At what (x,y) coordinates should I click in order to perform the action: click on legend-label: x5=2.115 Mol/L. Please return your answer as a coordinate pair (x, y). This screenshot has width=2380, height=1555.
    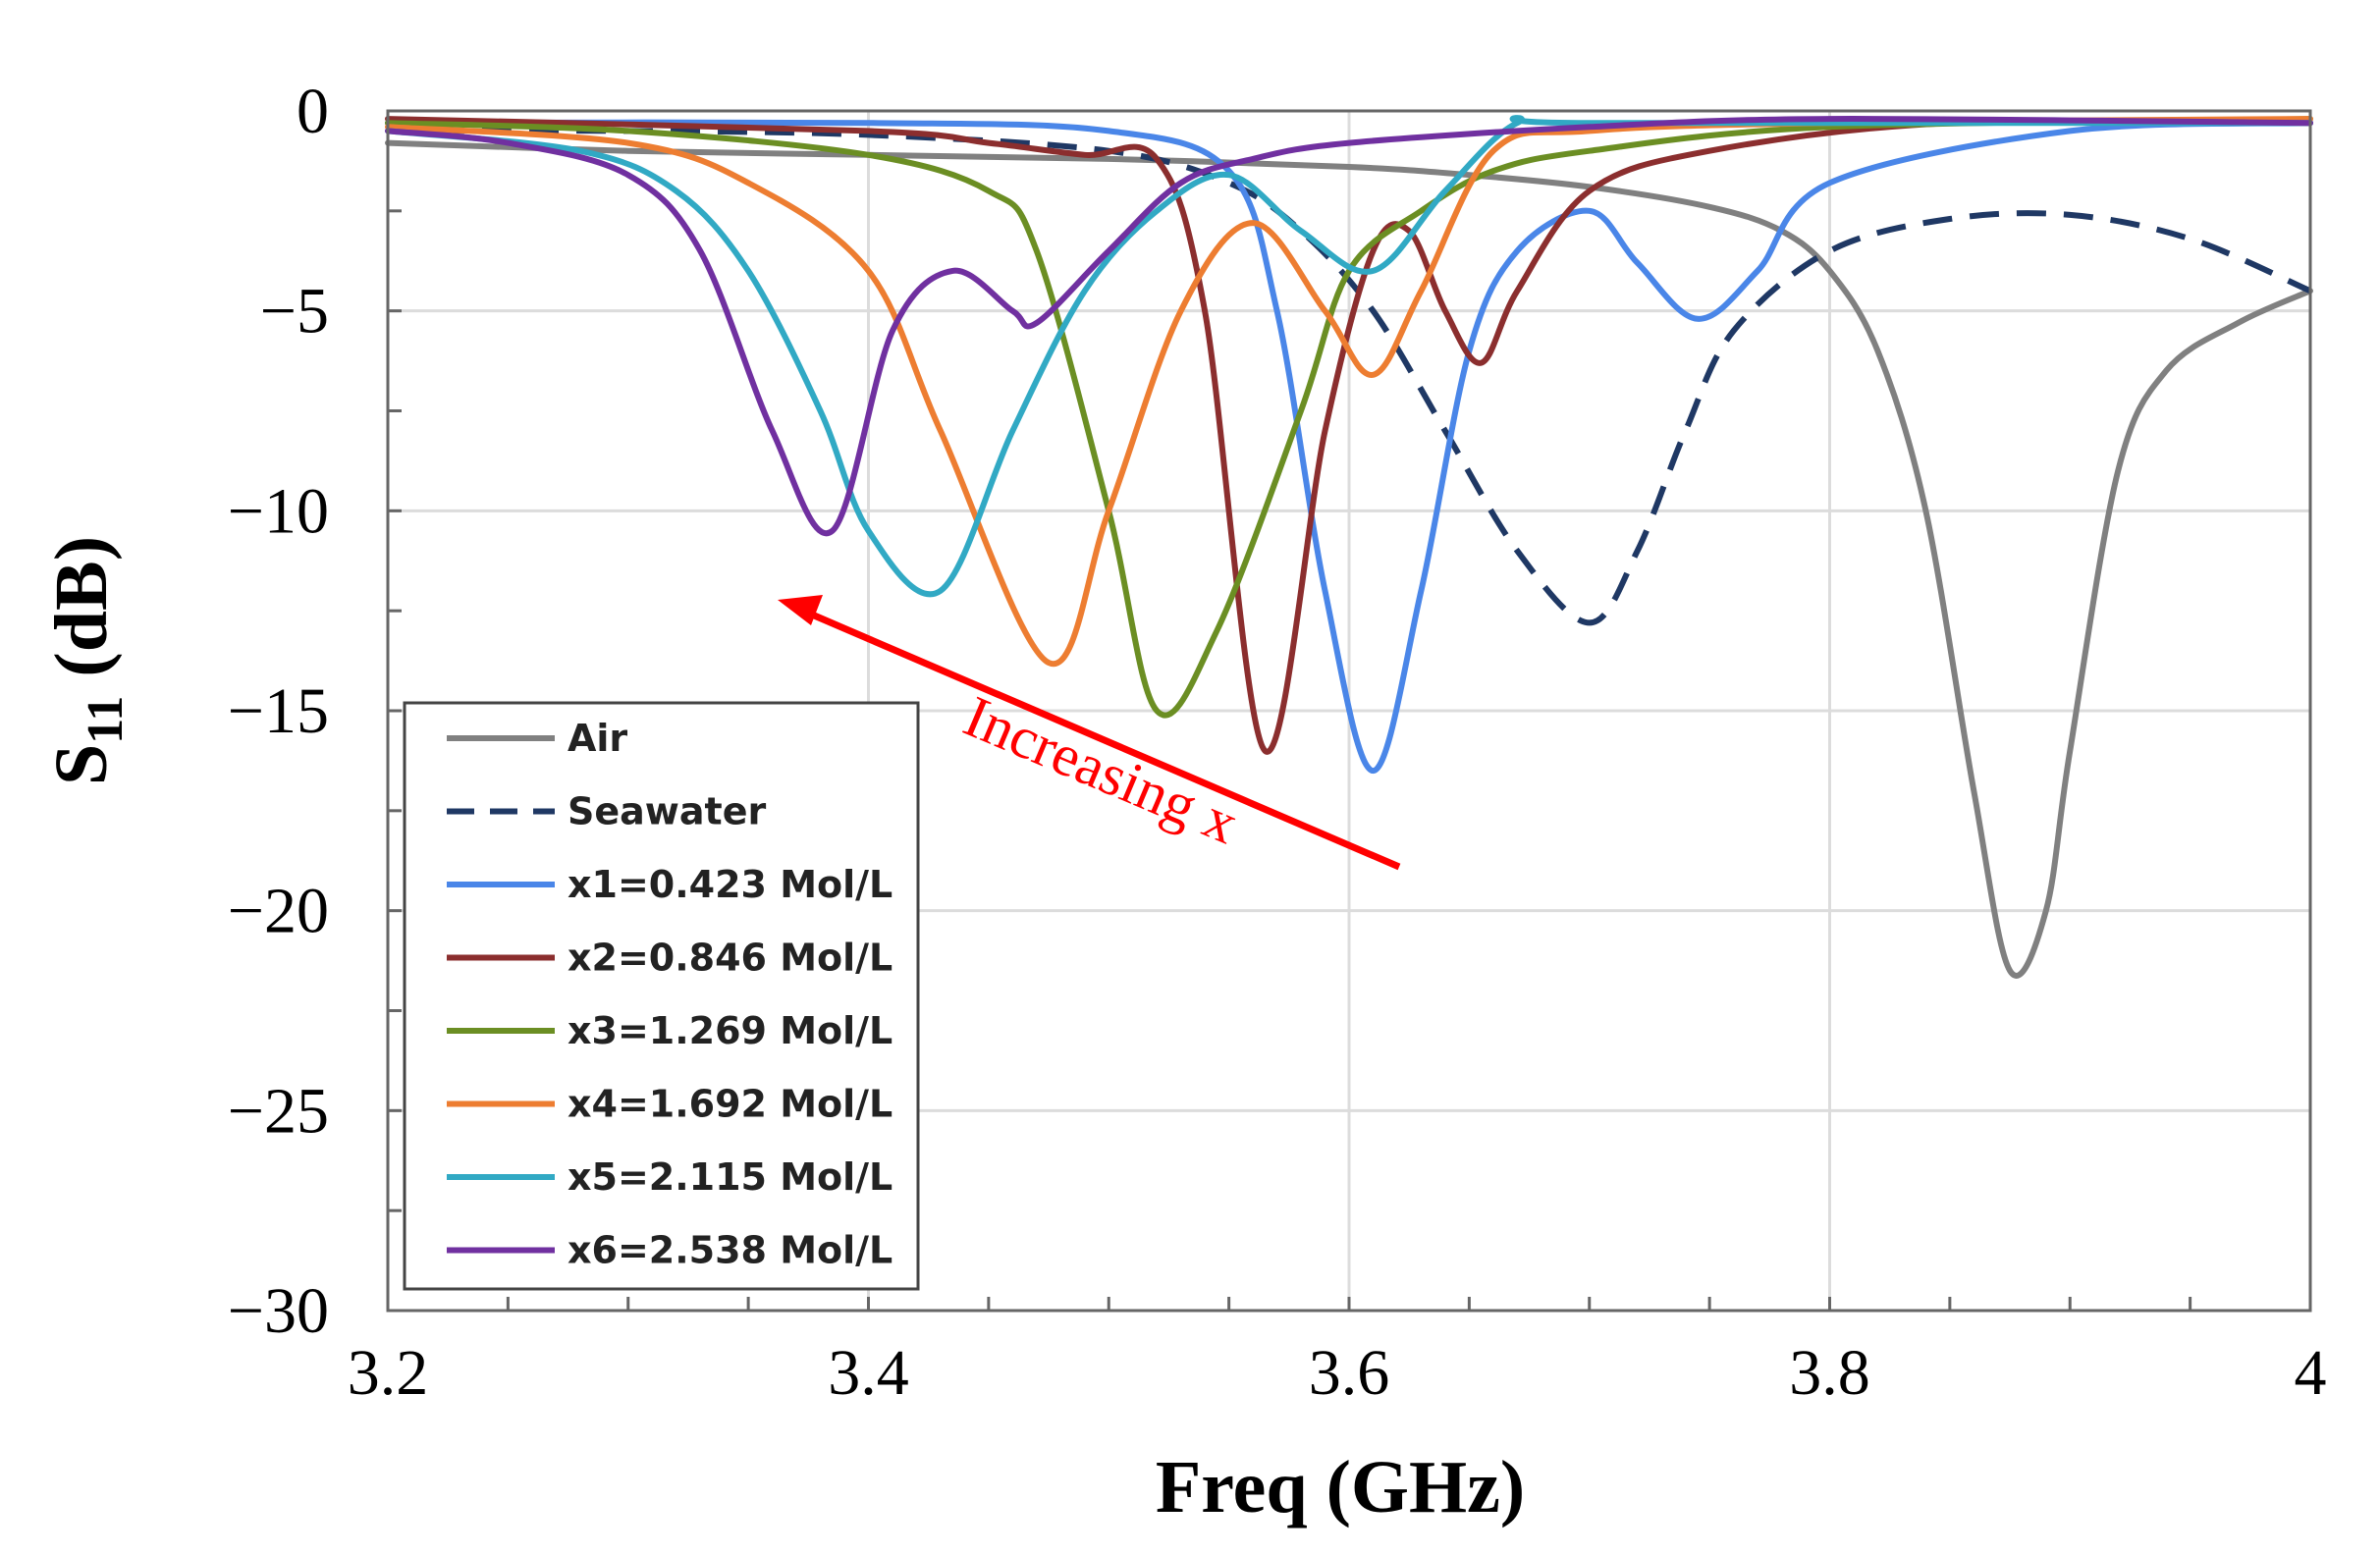
    Looking at the image, I should click on (730, 1177).